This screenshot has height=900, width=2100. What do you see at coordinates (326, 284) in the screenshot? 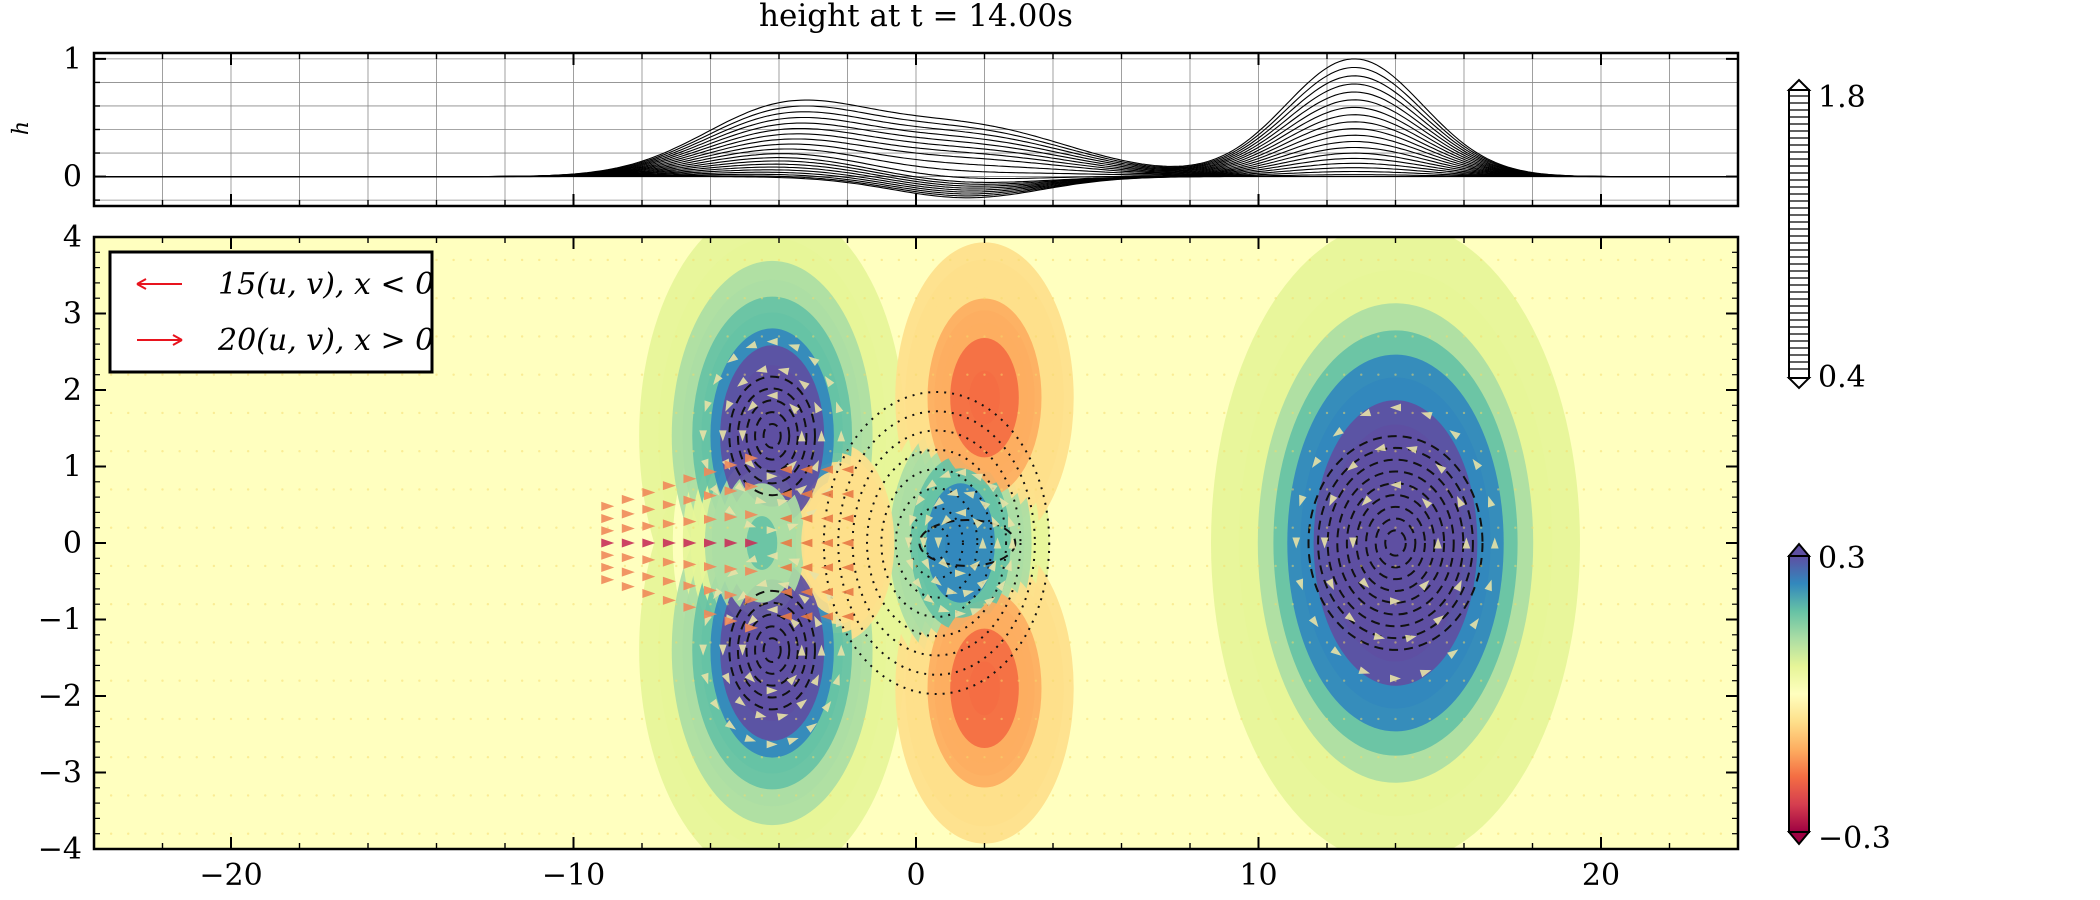
I see `legend-label-left: 15(u, v), x < 0` at bounding box center [326, 284].